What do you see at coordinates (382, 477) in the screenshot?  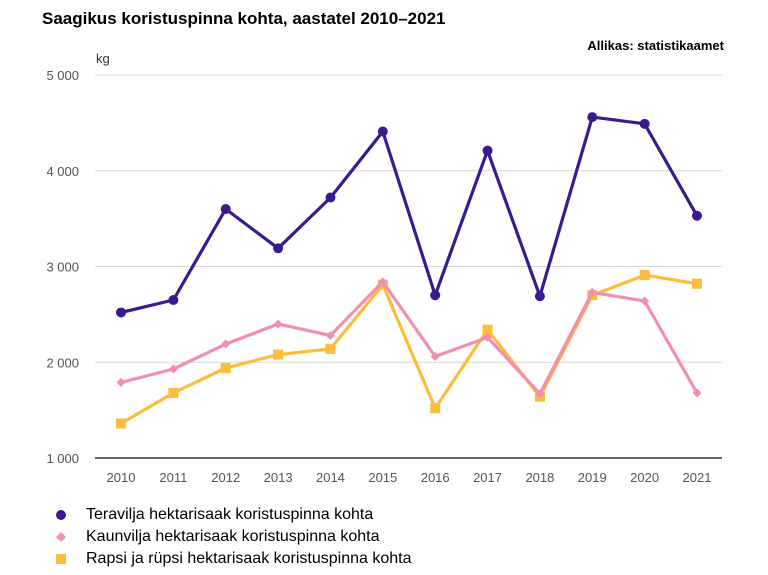 I see `x-tick-label-2015: 2015` at bounding box center [382, 477].